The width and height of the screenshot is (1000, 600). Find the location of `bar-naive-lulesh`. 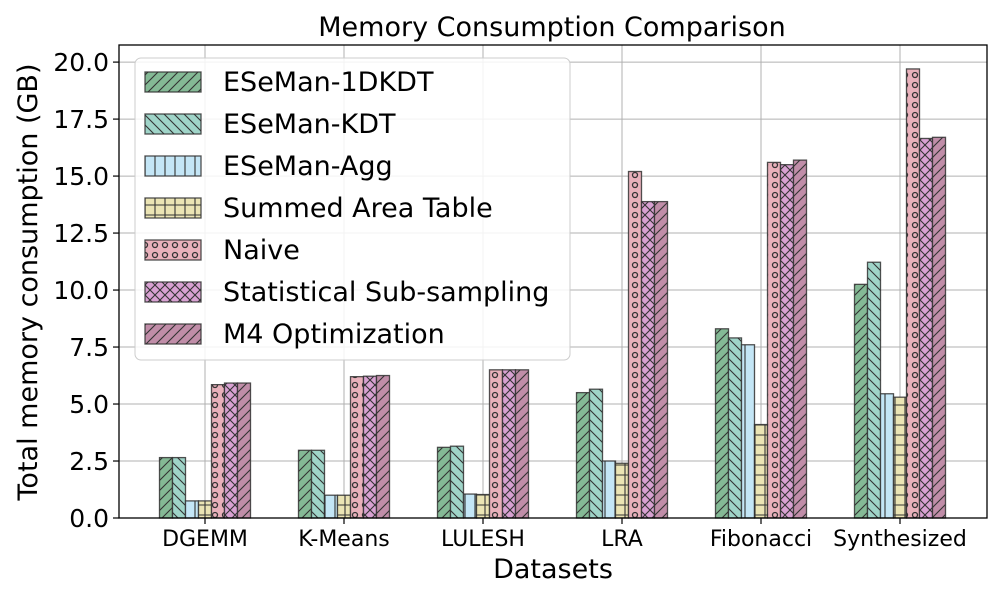

bar-naive-lulesh is located at coordinates (496, 444).